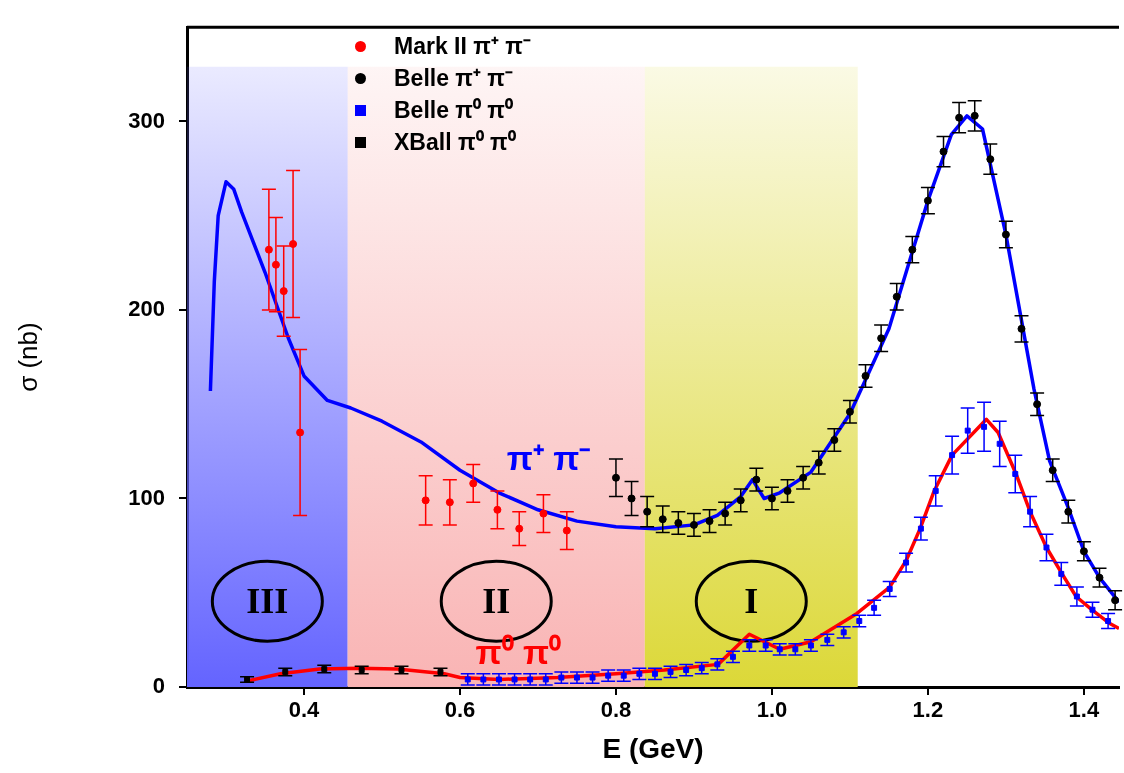 Image resolution: width=1124 pixels, height=773 pixels. What do you see at coordinates (460, 710) in the screenshot?
I see `x-tick-label: 0.6` at bounding box center [460, 710].